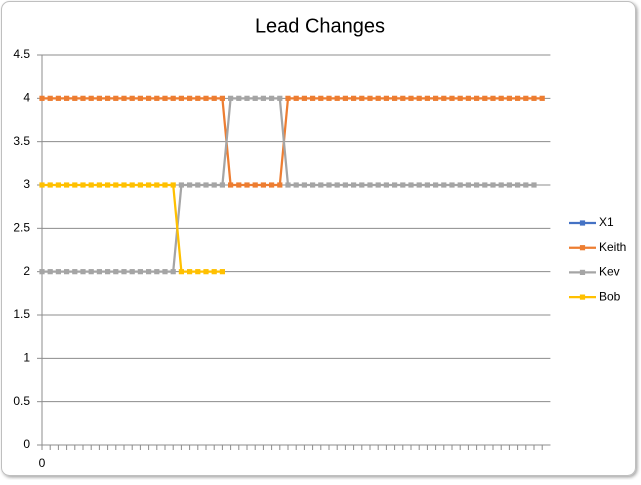 The height and width of the screenshot is (485, 641). I want to click on y-tick-label: 1, so click(26, 358).